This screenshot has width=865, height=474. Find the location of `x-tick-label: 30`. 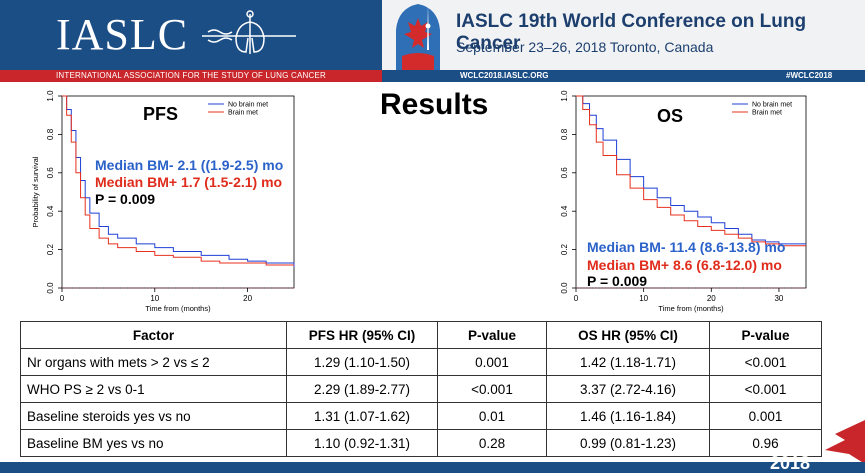

x-tick-label: 30 is located at coordinates (778, 298).